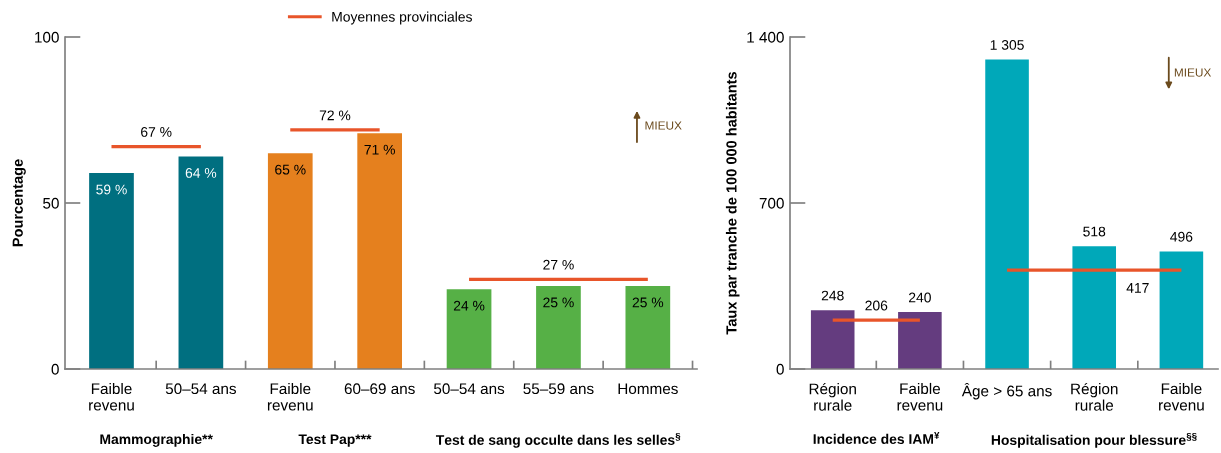 This screenshot has width=1221, height=453. I want to click on y-tick-label: 50, so click(51, 203).